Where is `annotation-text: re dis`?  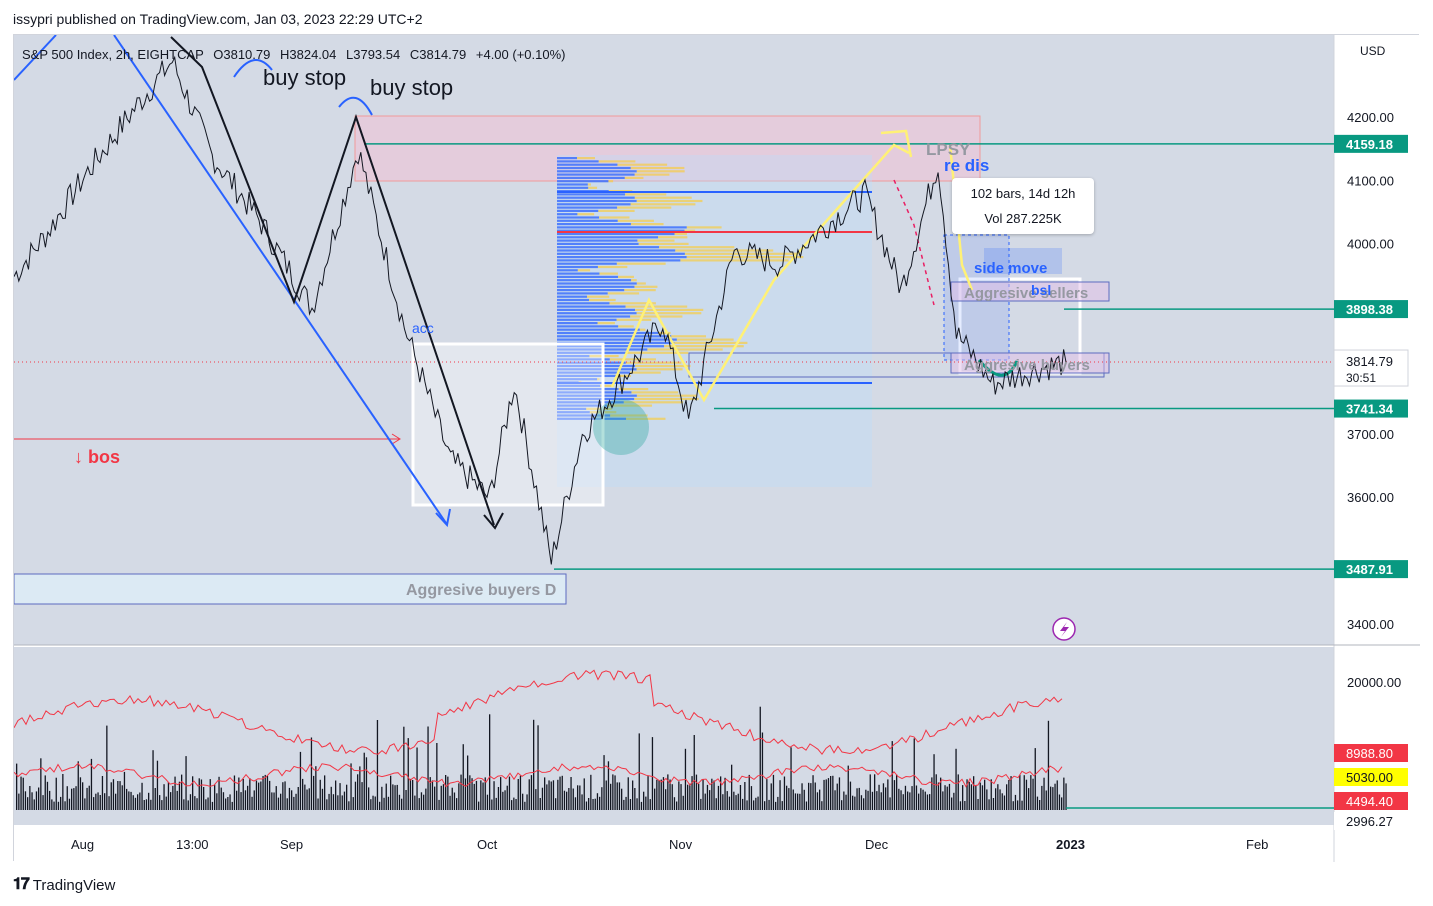
annotation-text: re dis is located at coordinates (966, 165).